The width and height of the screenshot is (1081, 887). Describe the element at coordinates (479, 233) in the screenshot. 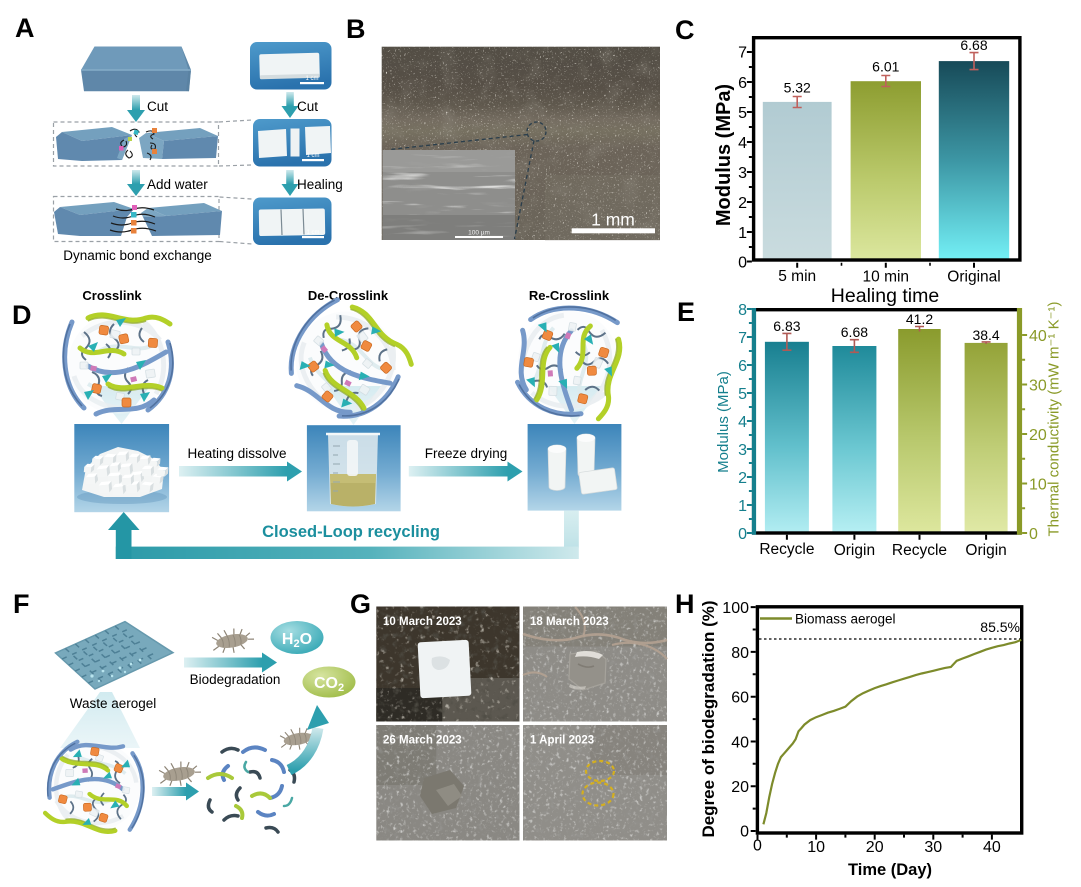

I see `svg-text: 100 µm` at that location.